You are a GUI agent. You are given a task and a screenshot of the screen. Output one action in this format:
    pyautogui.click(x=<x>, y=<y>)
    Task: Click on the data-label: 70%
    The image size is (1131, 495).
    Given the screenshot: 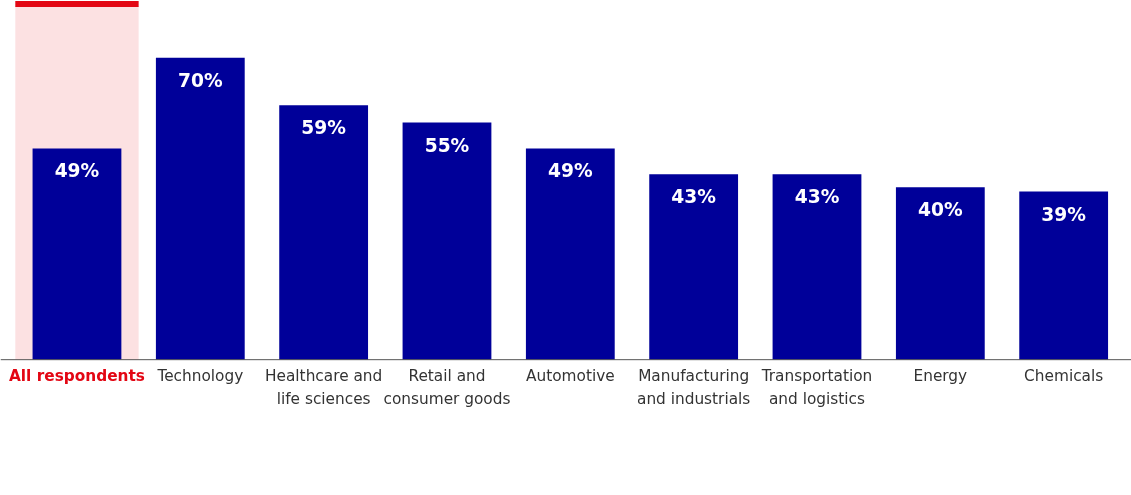 What is the action you would take?
    pyautogui.click(x=200, y=80)
    